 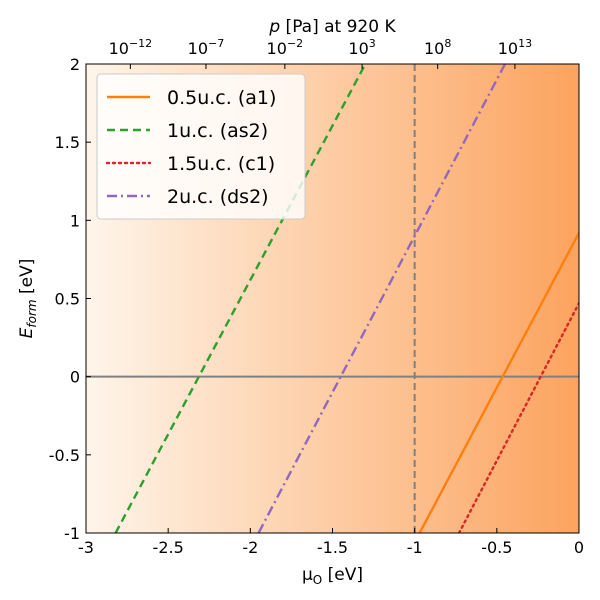 What do you see at coordinates (75, 64) in the screenshot?
I see `y-tick-label: 2` at bounding box center [75, 64].